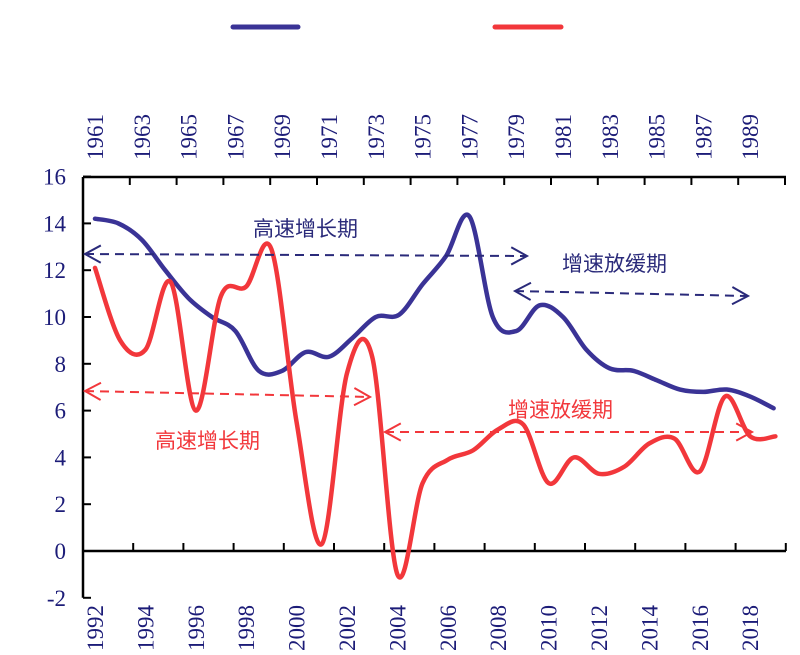  Describe the element at coordinates (750, 137) in the screenshot. I see `top-axis-tick-label: 1989` at that location.